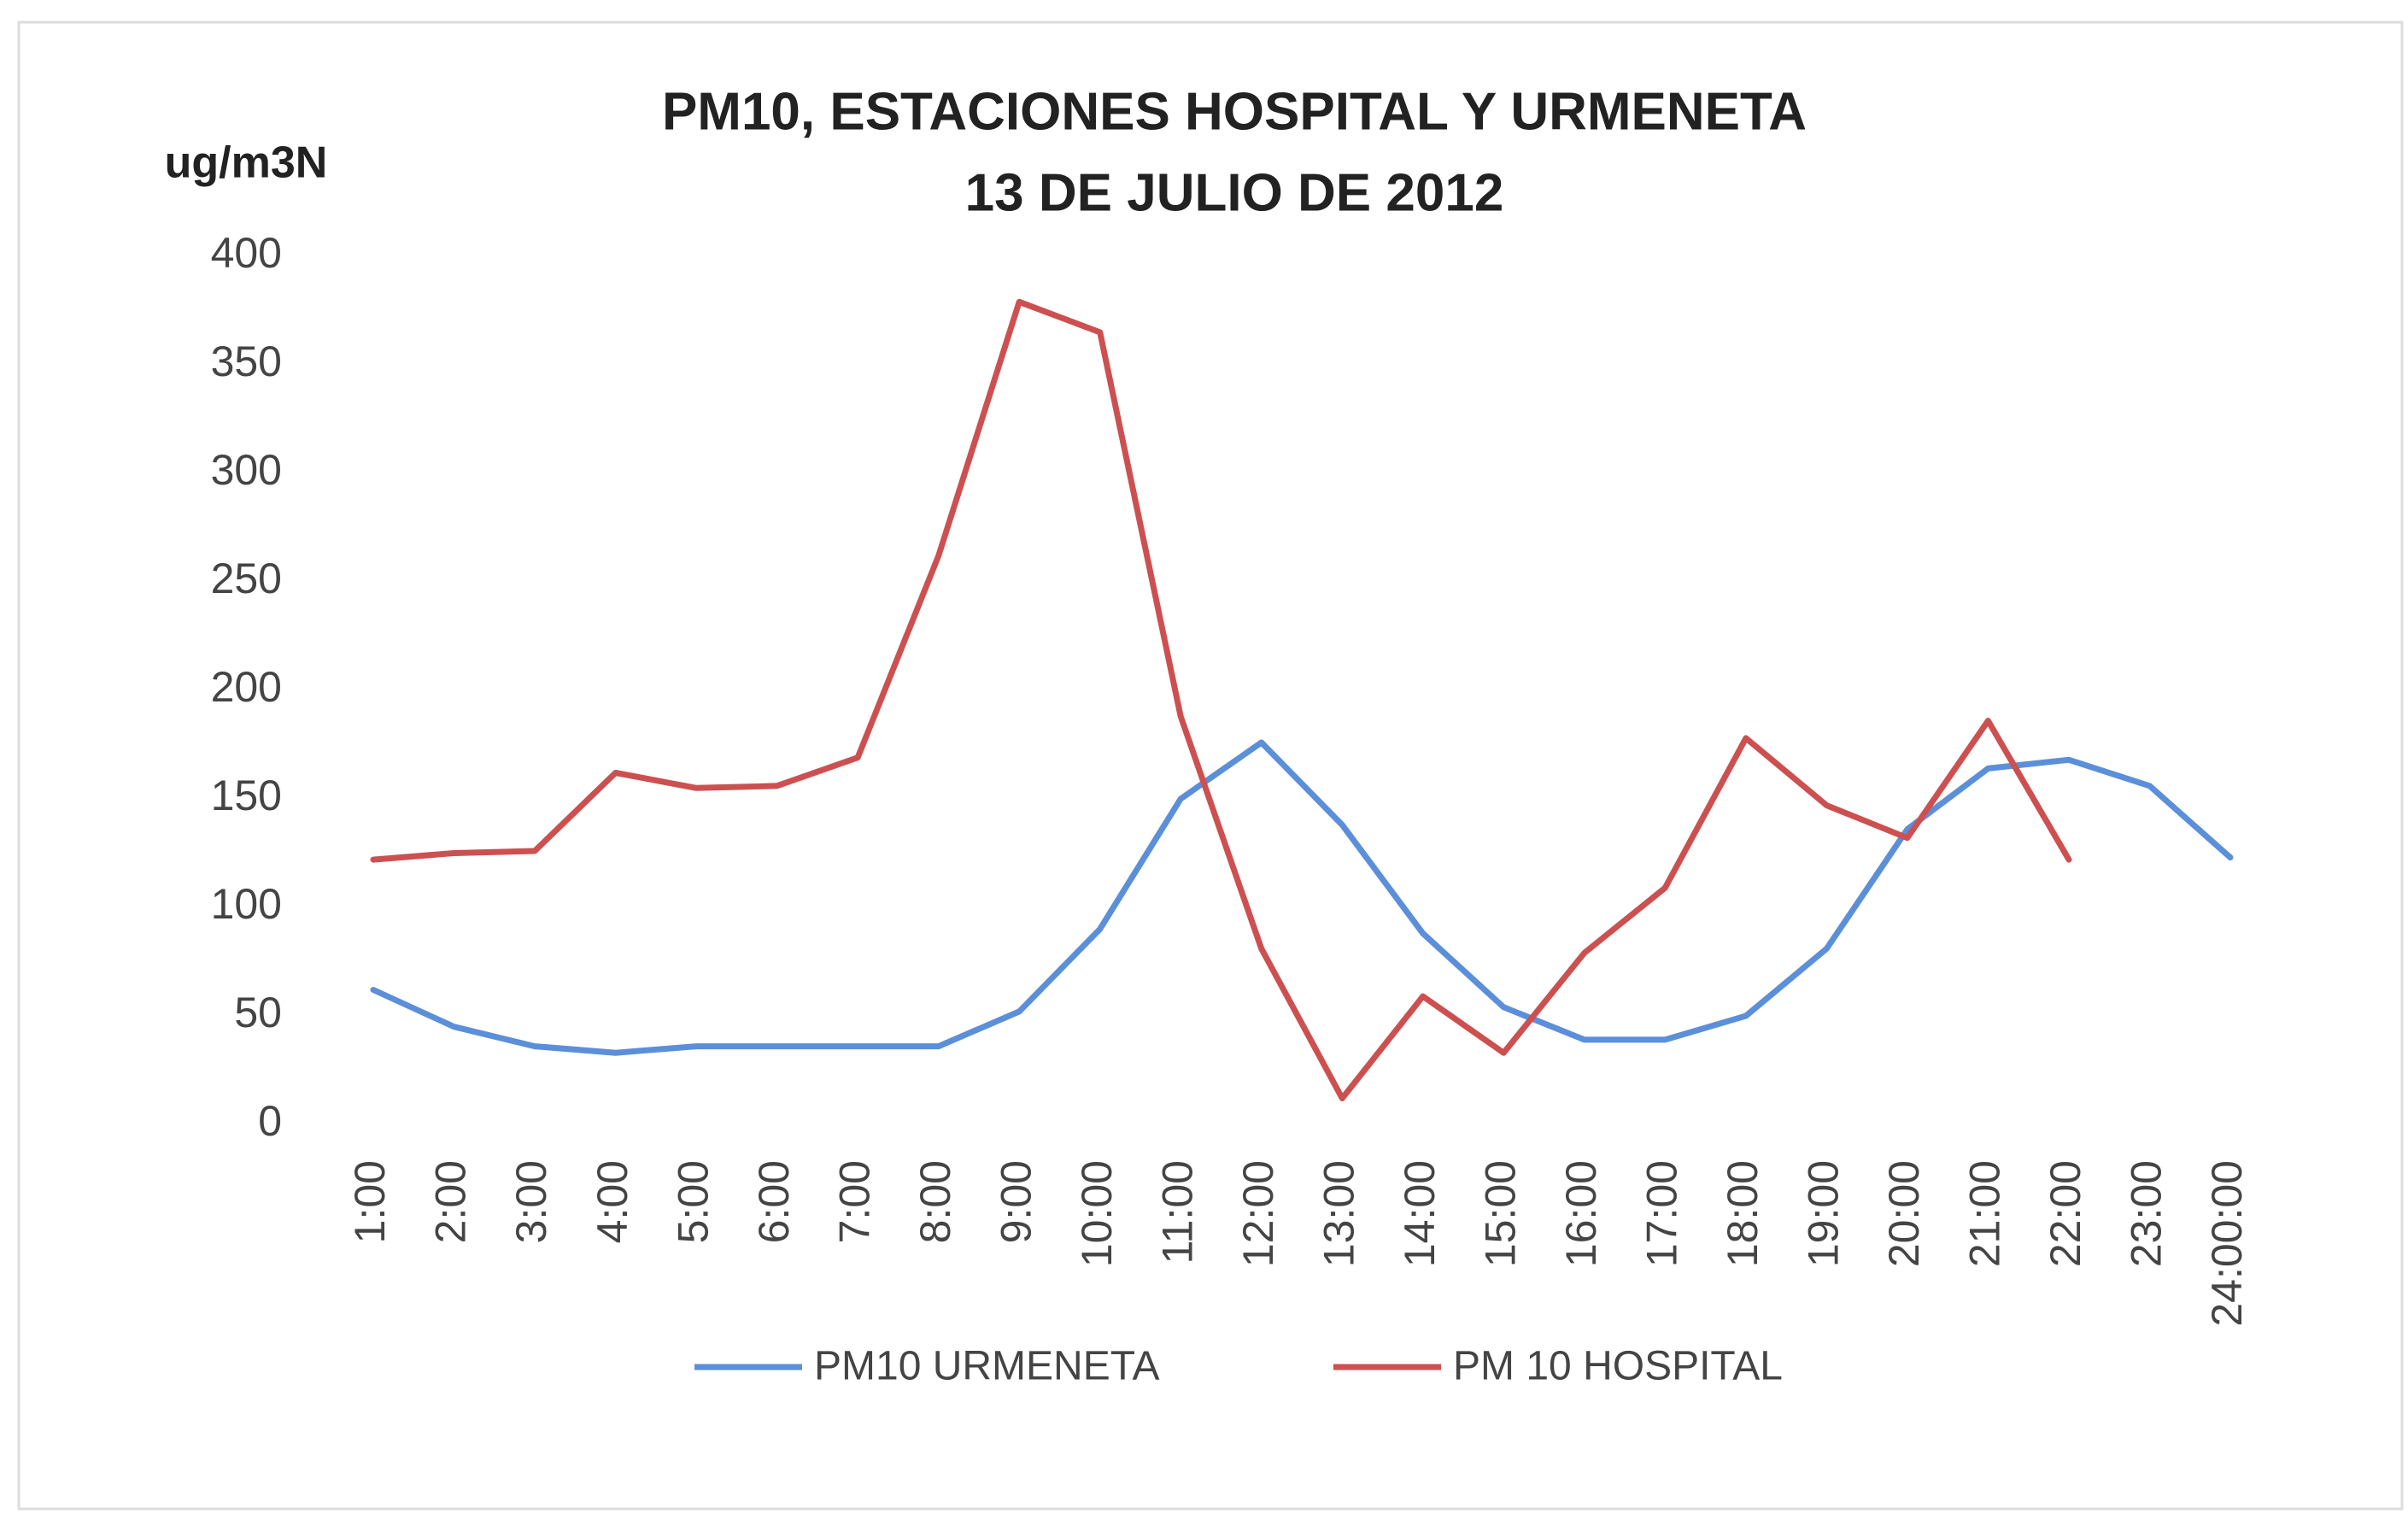 The height and width of the screenshot is (1514, 2408). Describe the element at coordinates (1258, 1213) in the screenshot. I see `x-tick-label: 12:00` at that location.